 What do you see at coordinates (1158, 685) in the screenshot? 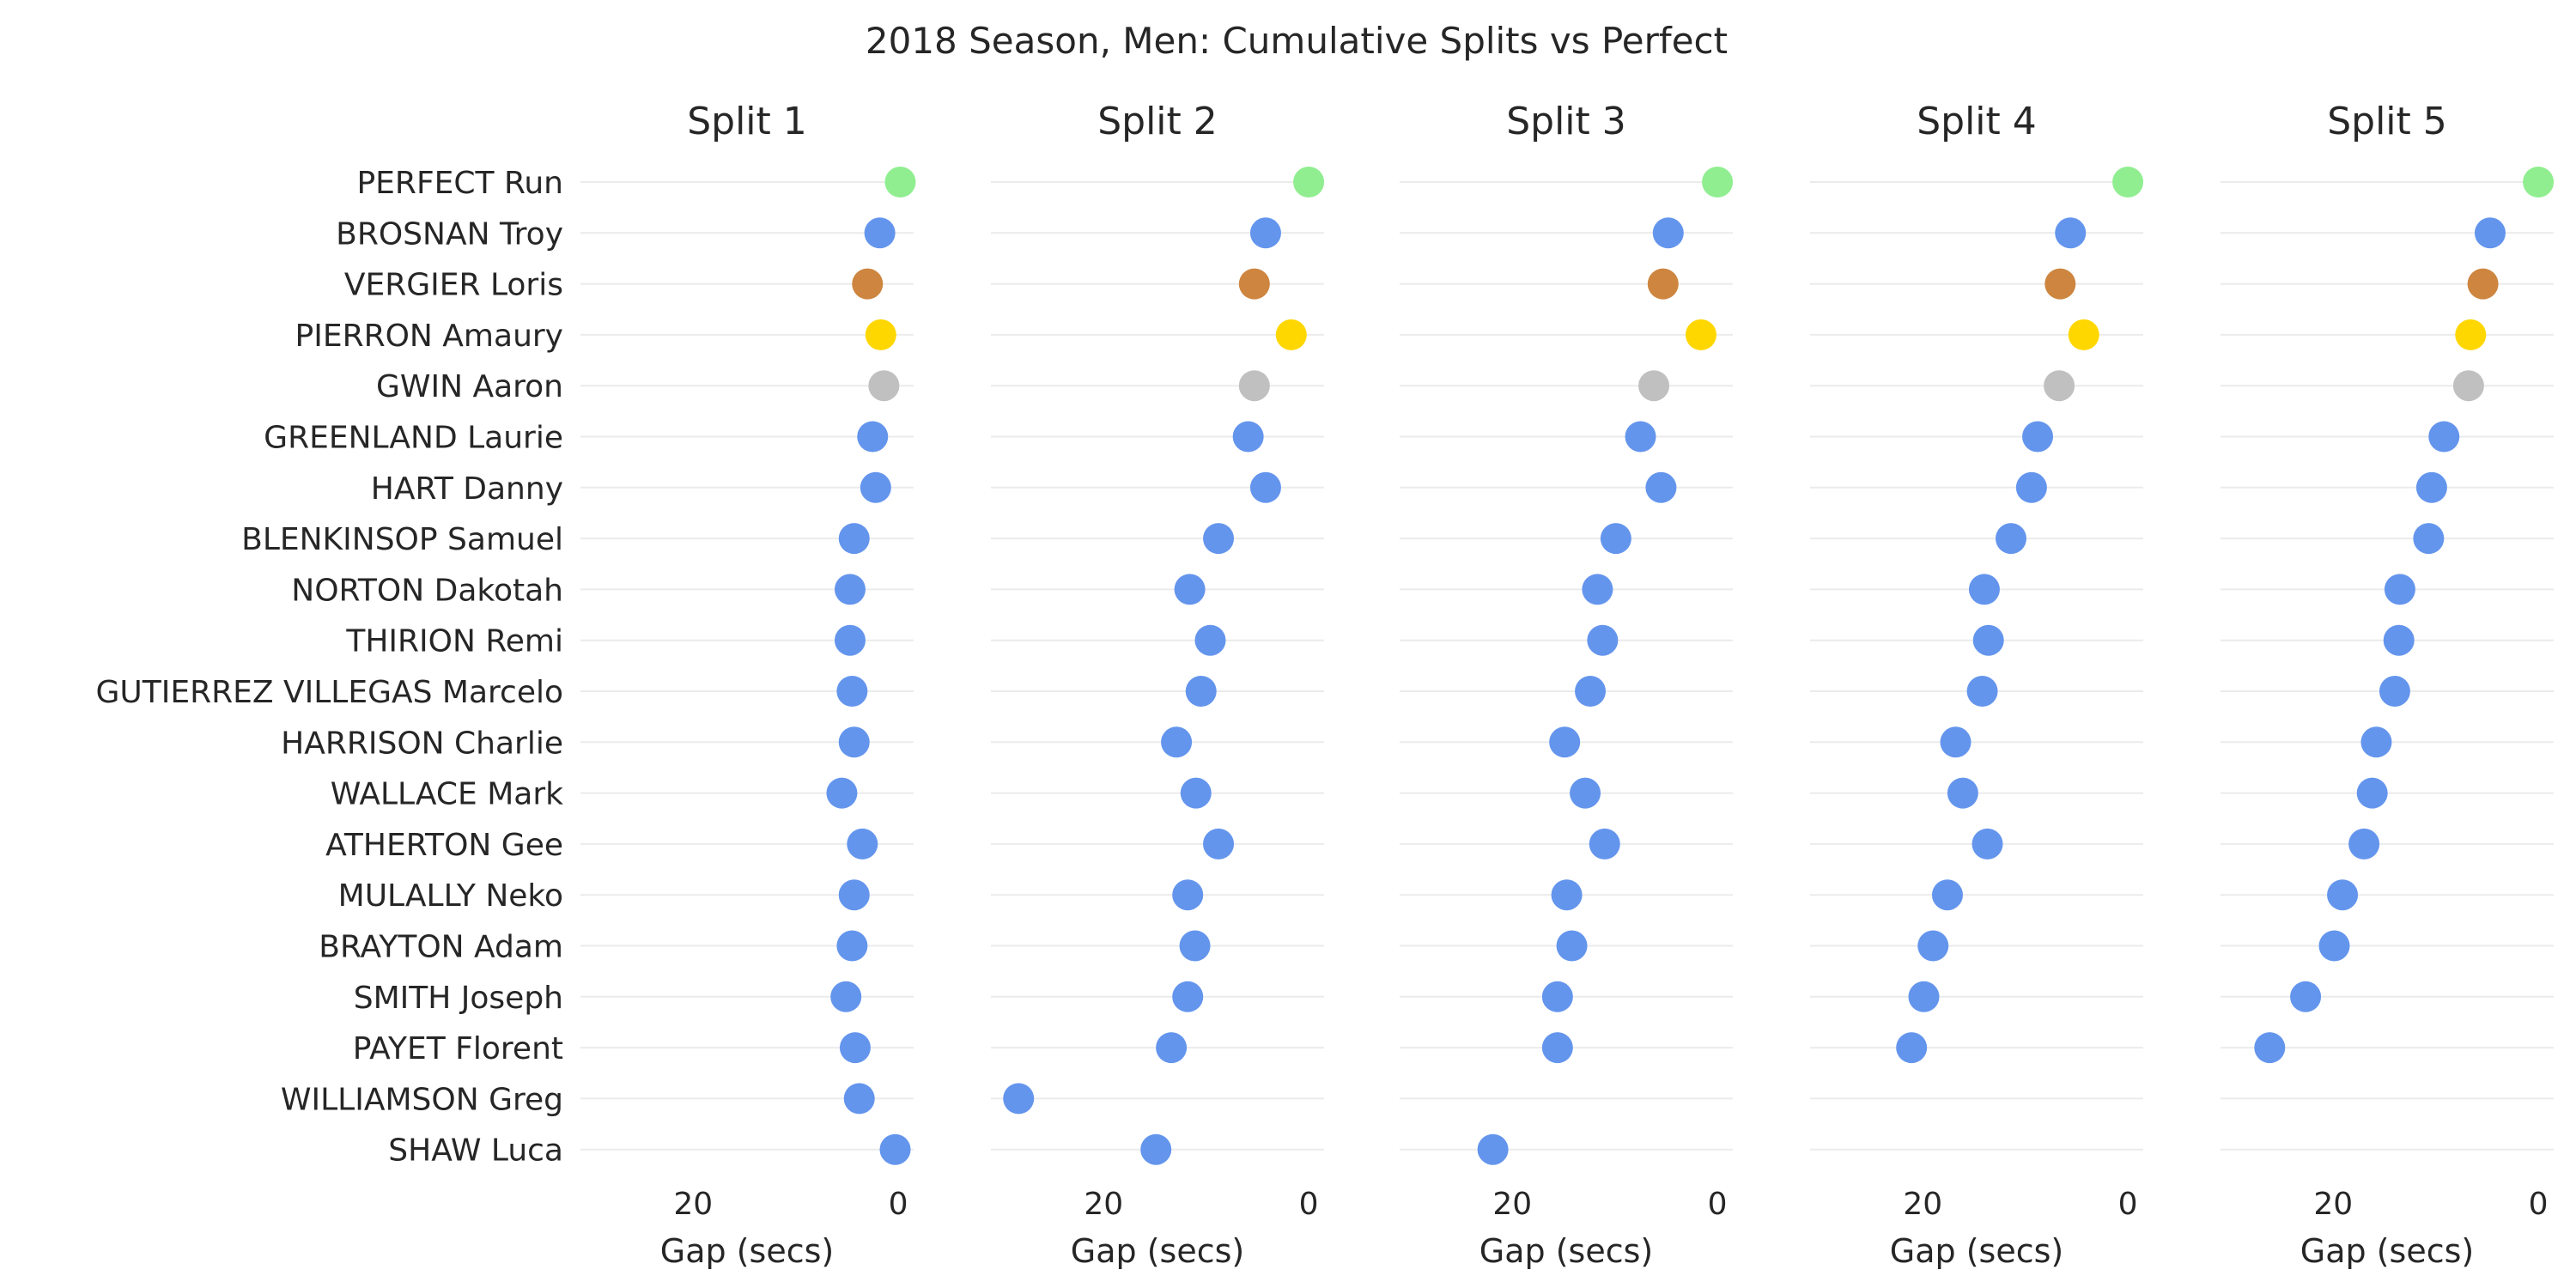
I see `panel-split-2: Split 2 20 0 Gap (secs)` at bounding box center [1158, 685].